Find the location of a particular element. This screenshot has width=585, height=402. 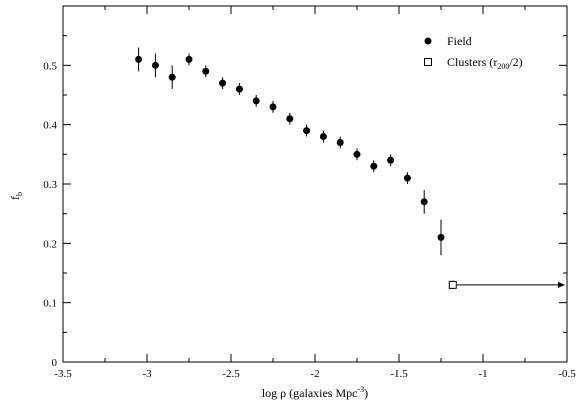

y-tick-label: 0.2 is located at coordinates (50, 244).